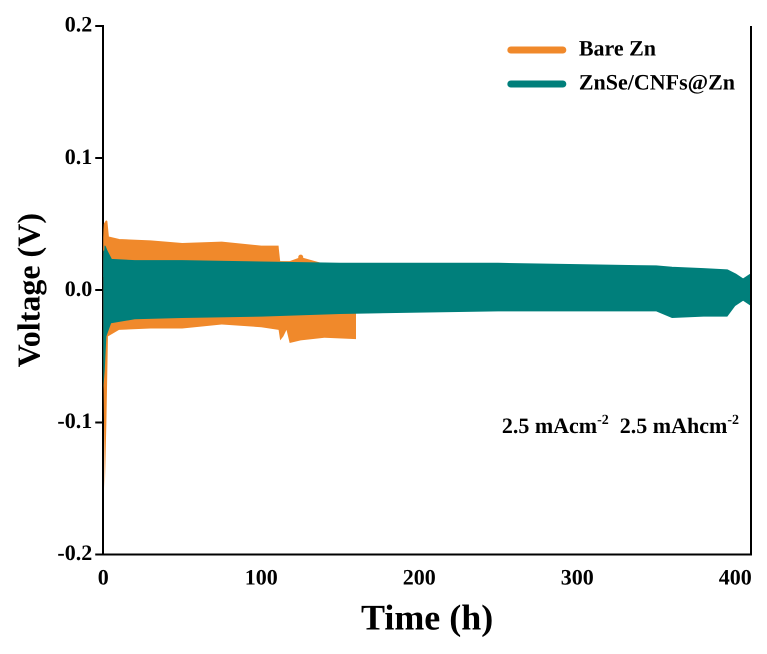  Describe the element at coordinates (74, 420) in the screenshot. I see `y-tick-label: -0.1` at that location.